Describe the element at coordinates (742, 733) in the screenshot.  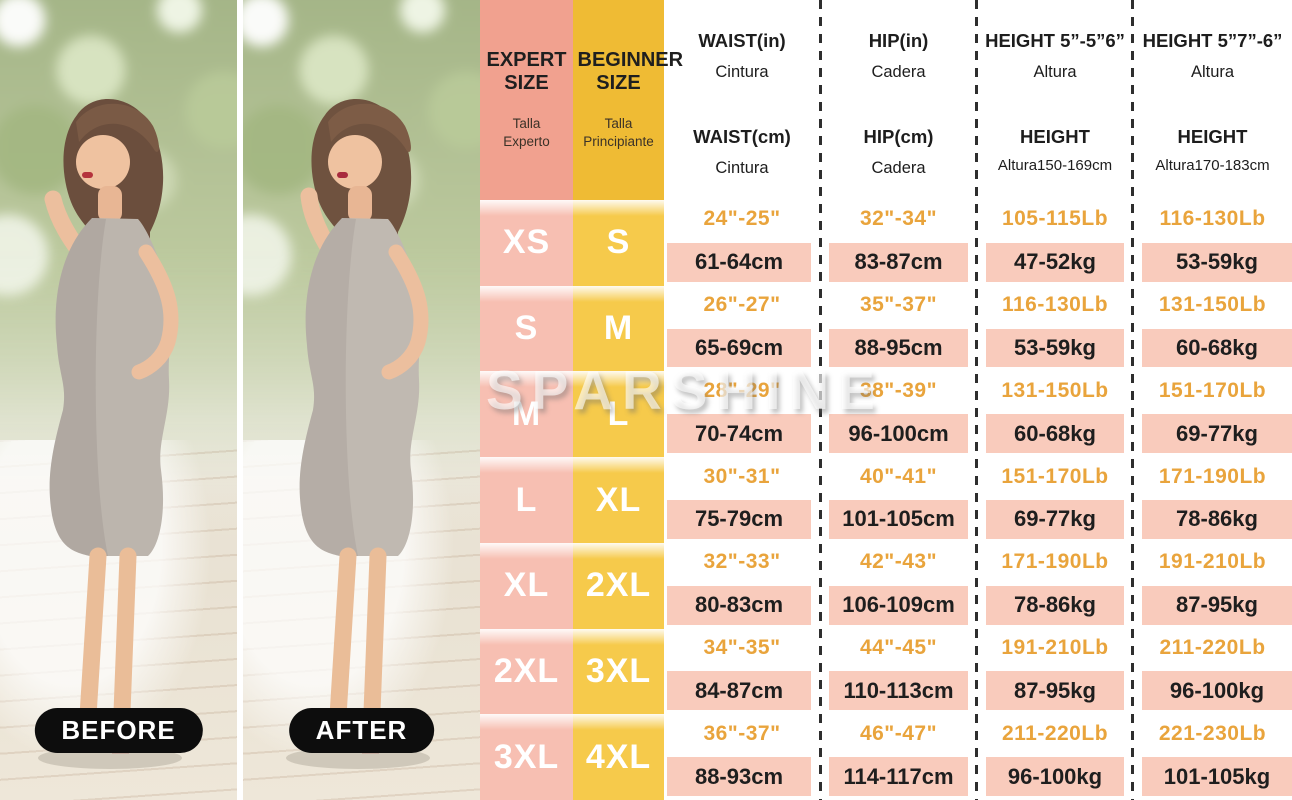
I see `waist-in-value: 36"-37"` at that location.